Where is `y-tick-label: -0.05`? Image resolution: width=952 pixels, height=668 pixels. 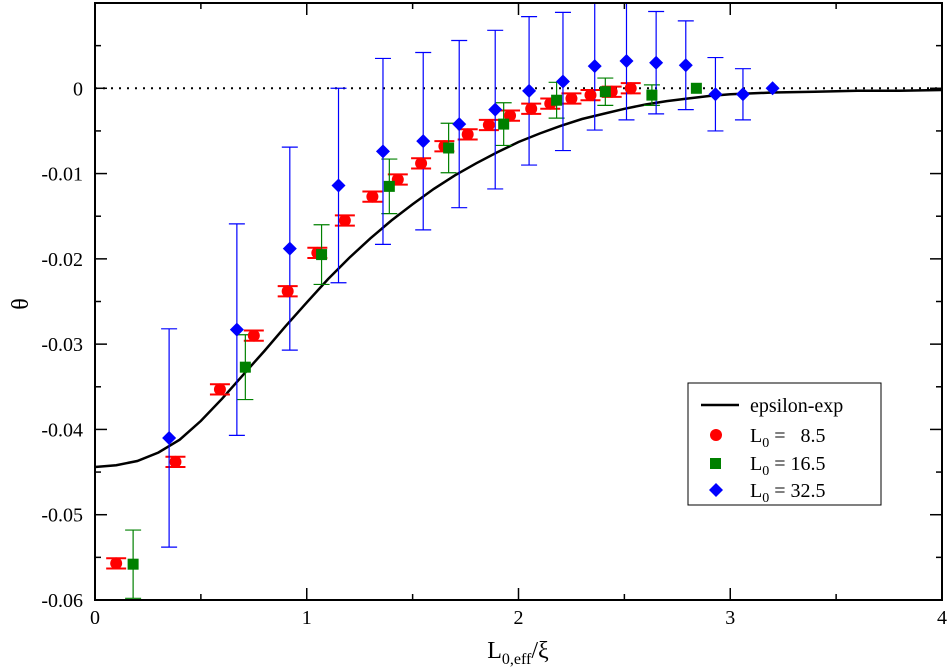
y-tick-label: -0.05 is located at coordinates (62, 516).